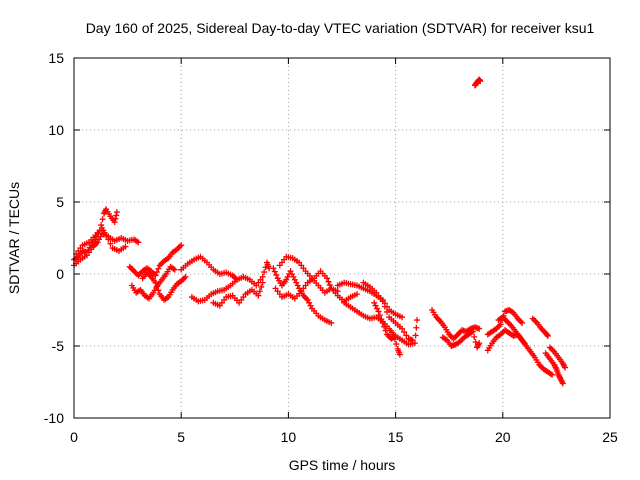 The height and width of the screenshot is (480, 640). What do you see at coordinates (74, 437) in the screenshot?
I see `x-tick-label: 0` at bounding box center [74, 437].